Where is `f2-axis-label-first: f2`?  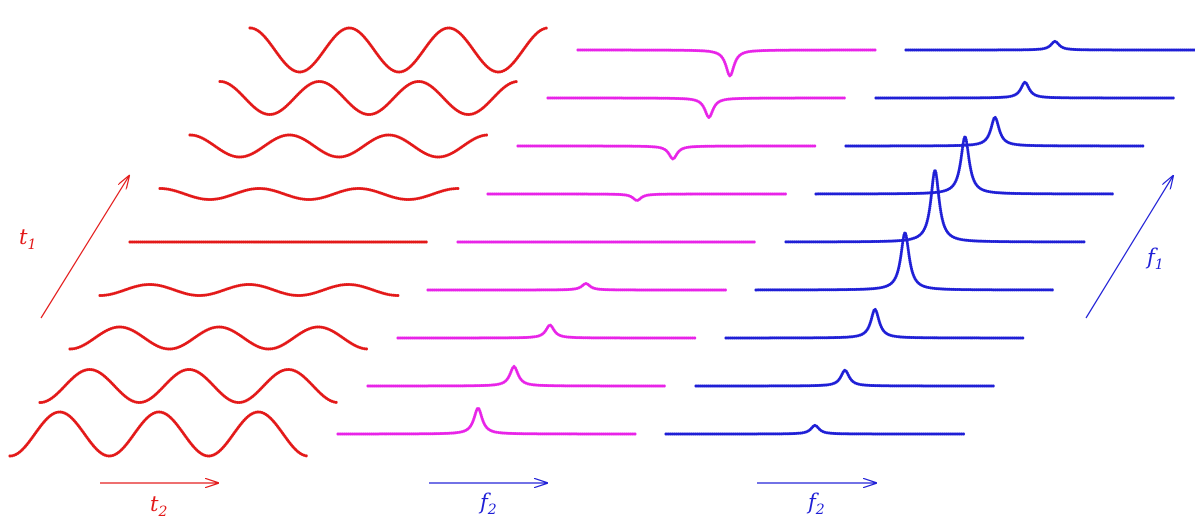
f2-axis-label-first: f2 is located at coordinates (487, 503).